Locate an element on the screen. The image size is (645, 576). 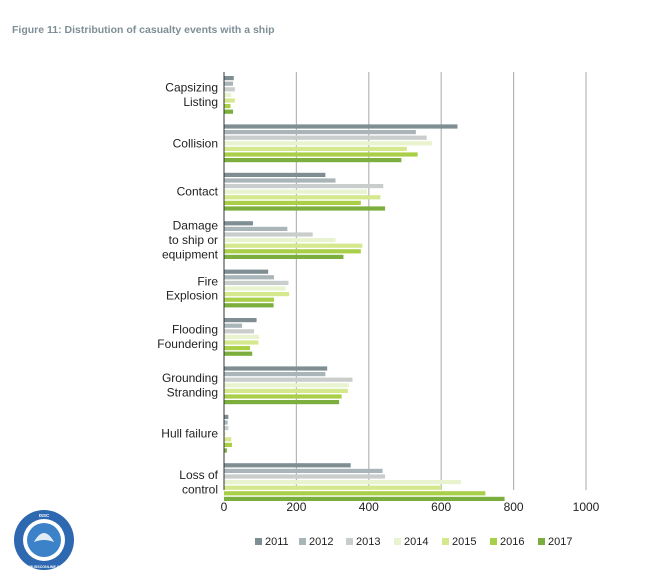
legend-label-2015: 2015 is located at coordinates (464, 542).